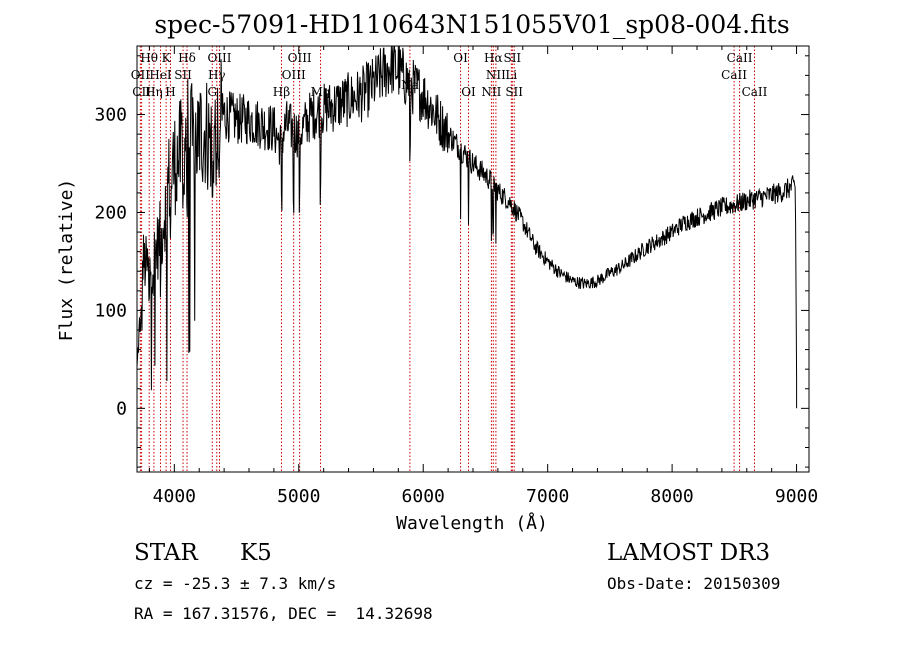 The height and width of the screenshot is (649, 900). Describe the element at coordinates (256, 553) in the screenshot. I see `object-subclass: K5` at that location.